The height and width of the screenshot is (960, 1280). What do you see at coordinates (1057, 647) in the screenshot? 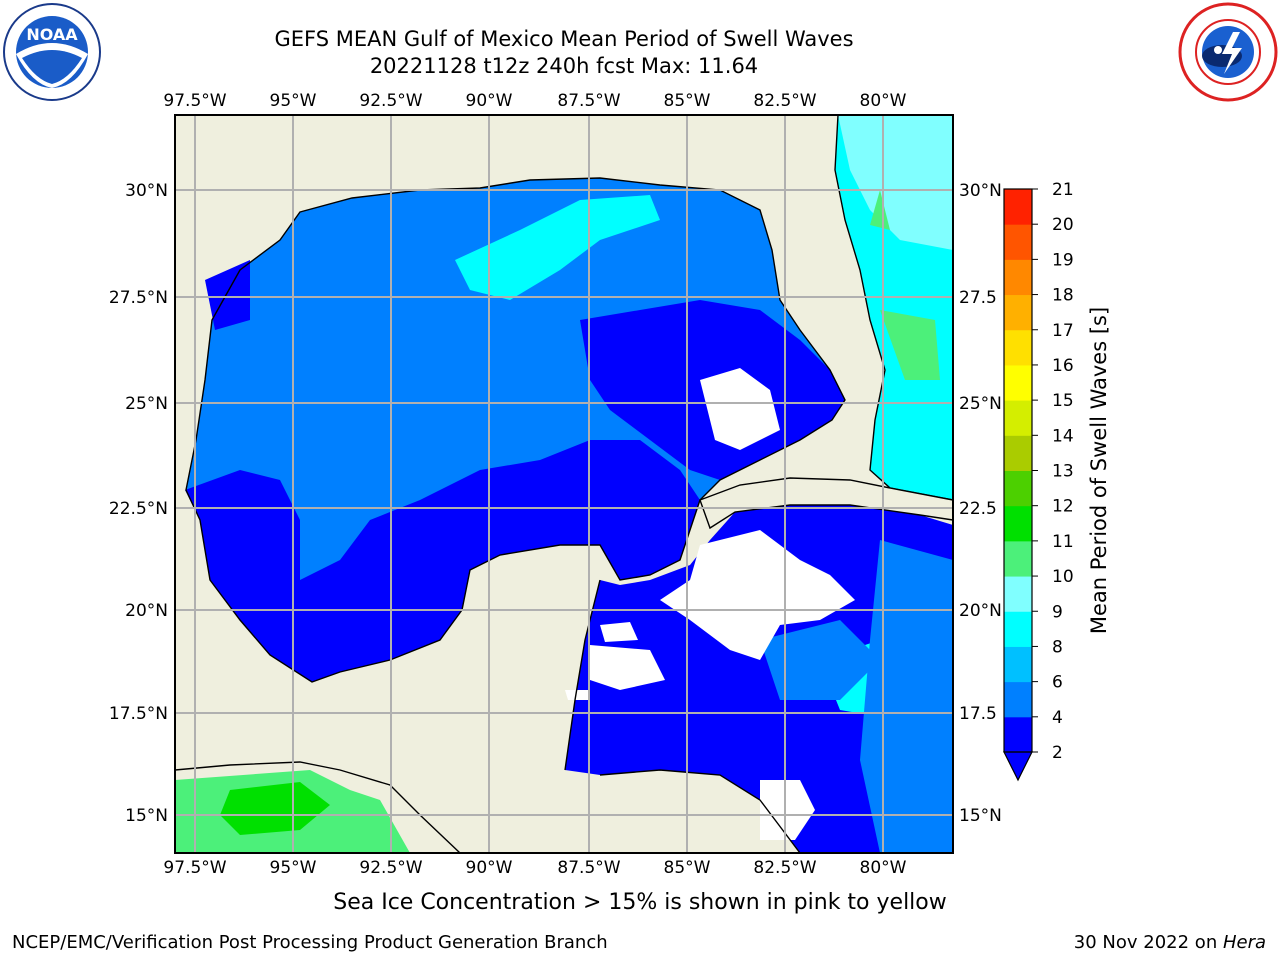
I see `colorbar-tick-label: 8` at bounding box center [1057, 647].